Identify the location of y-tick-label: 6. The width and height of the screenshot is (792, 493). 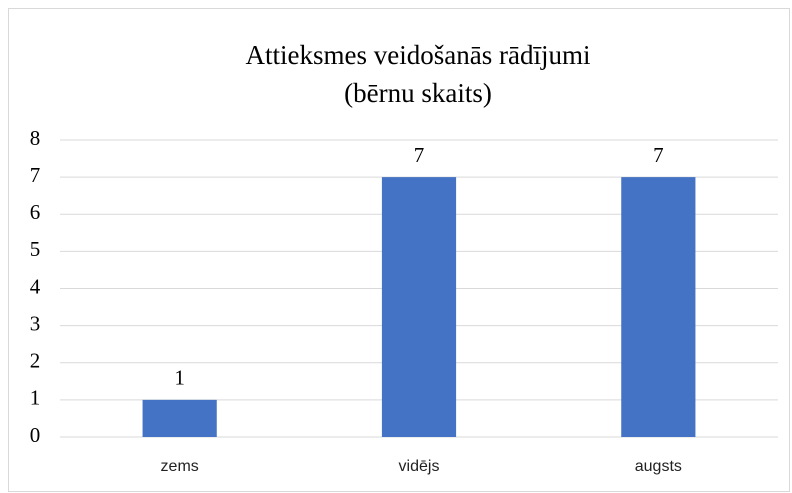
(35, 212).